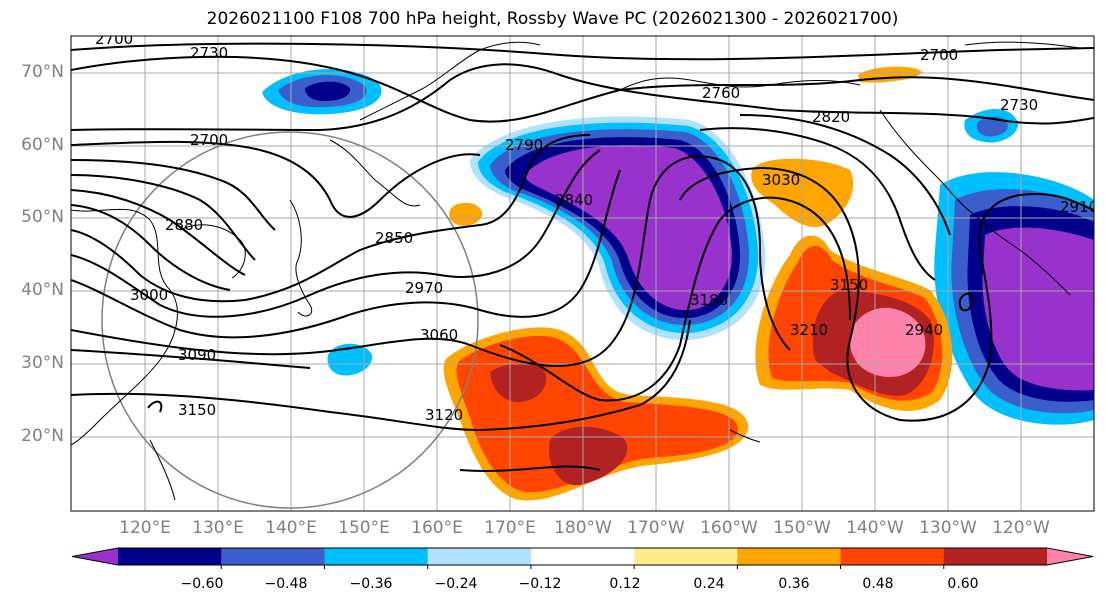  I want to click on contour-label: 3060, so click(439, 335).